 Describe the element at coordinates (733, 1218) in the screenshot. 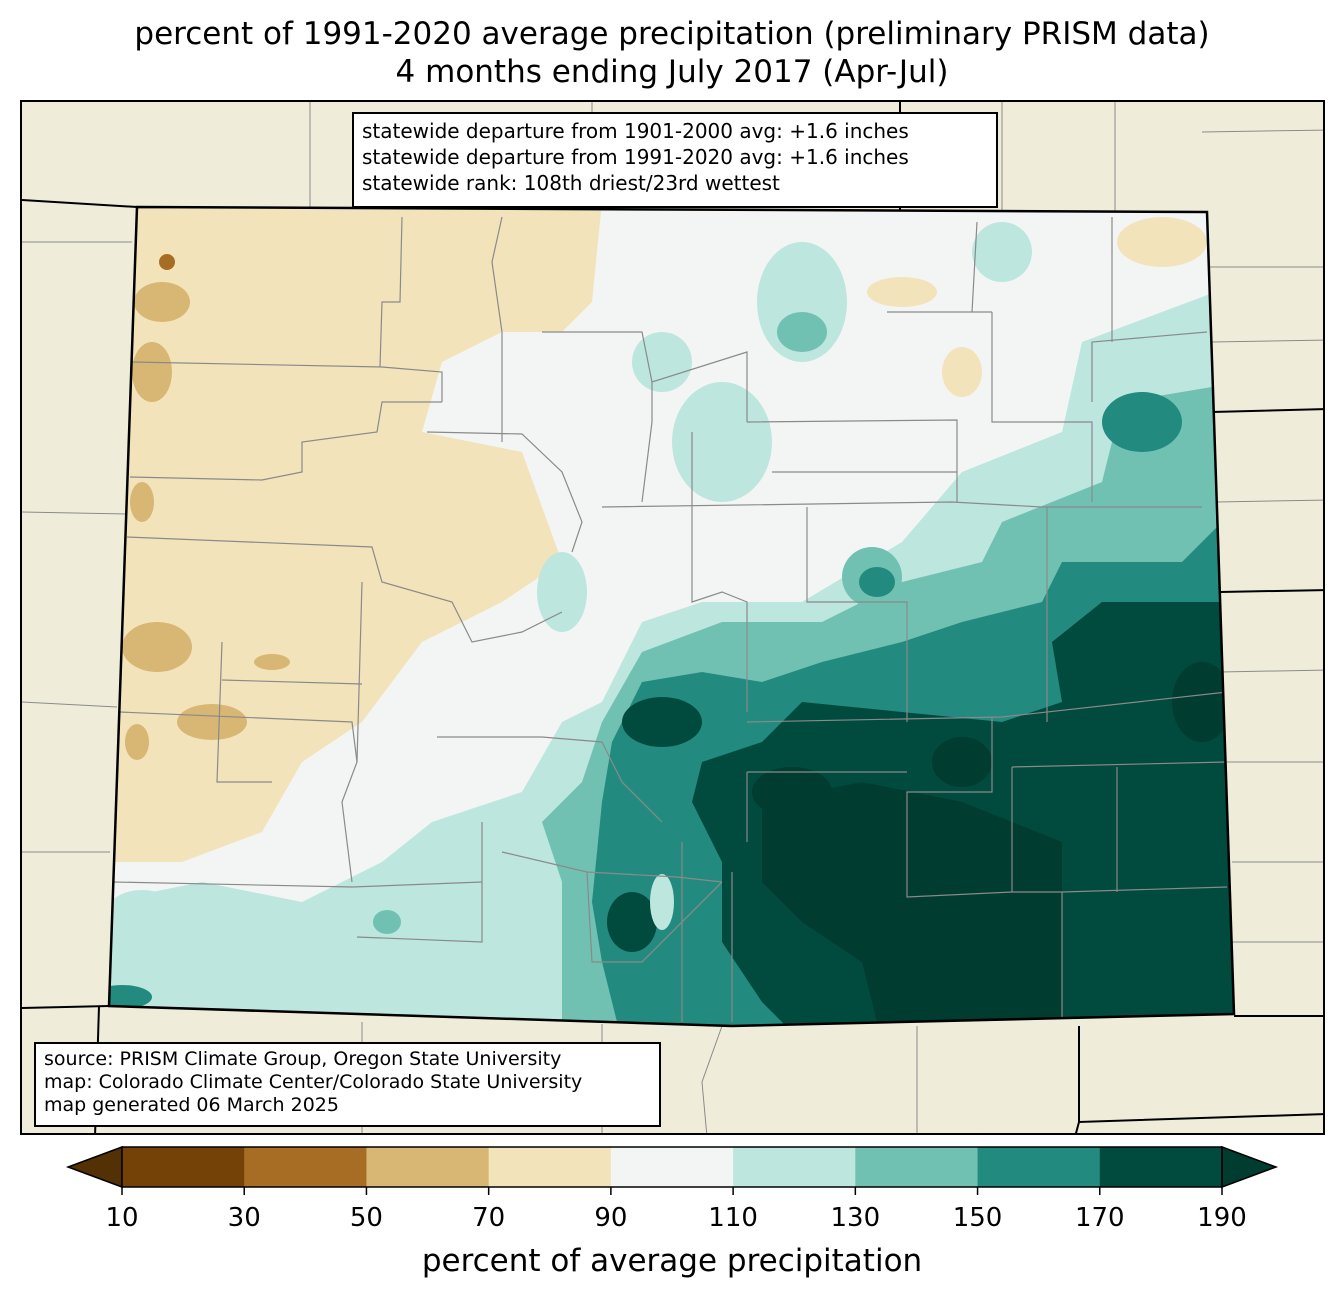

I see `colorbar-tick-label: 110` at that location.